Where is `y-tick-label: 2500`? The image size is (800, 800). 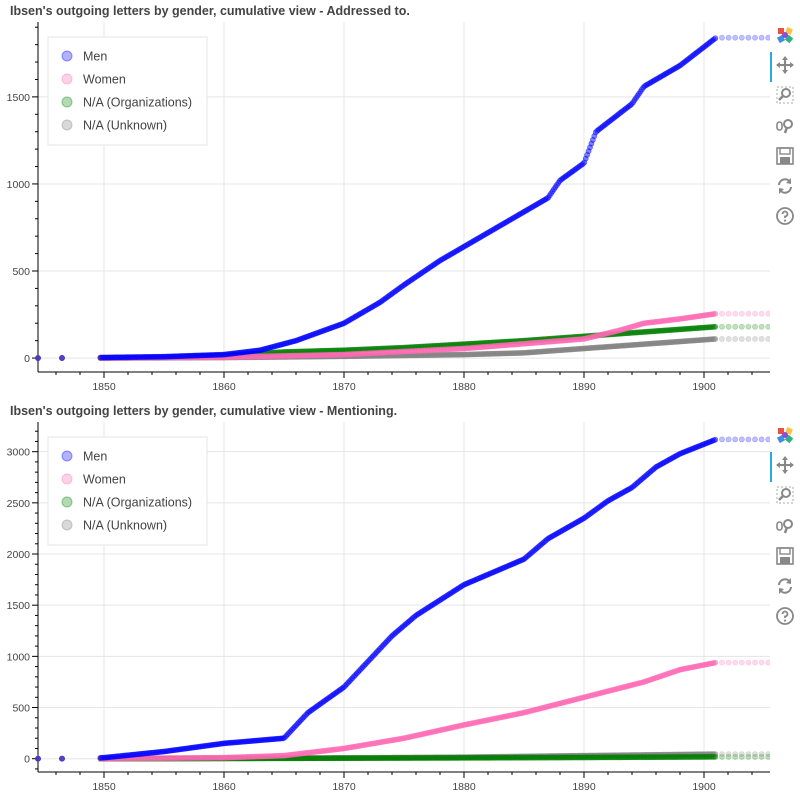
y-tick-label: 2500 is located at coordinates (19, 504).